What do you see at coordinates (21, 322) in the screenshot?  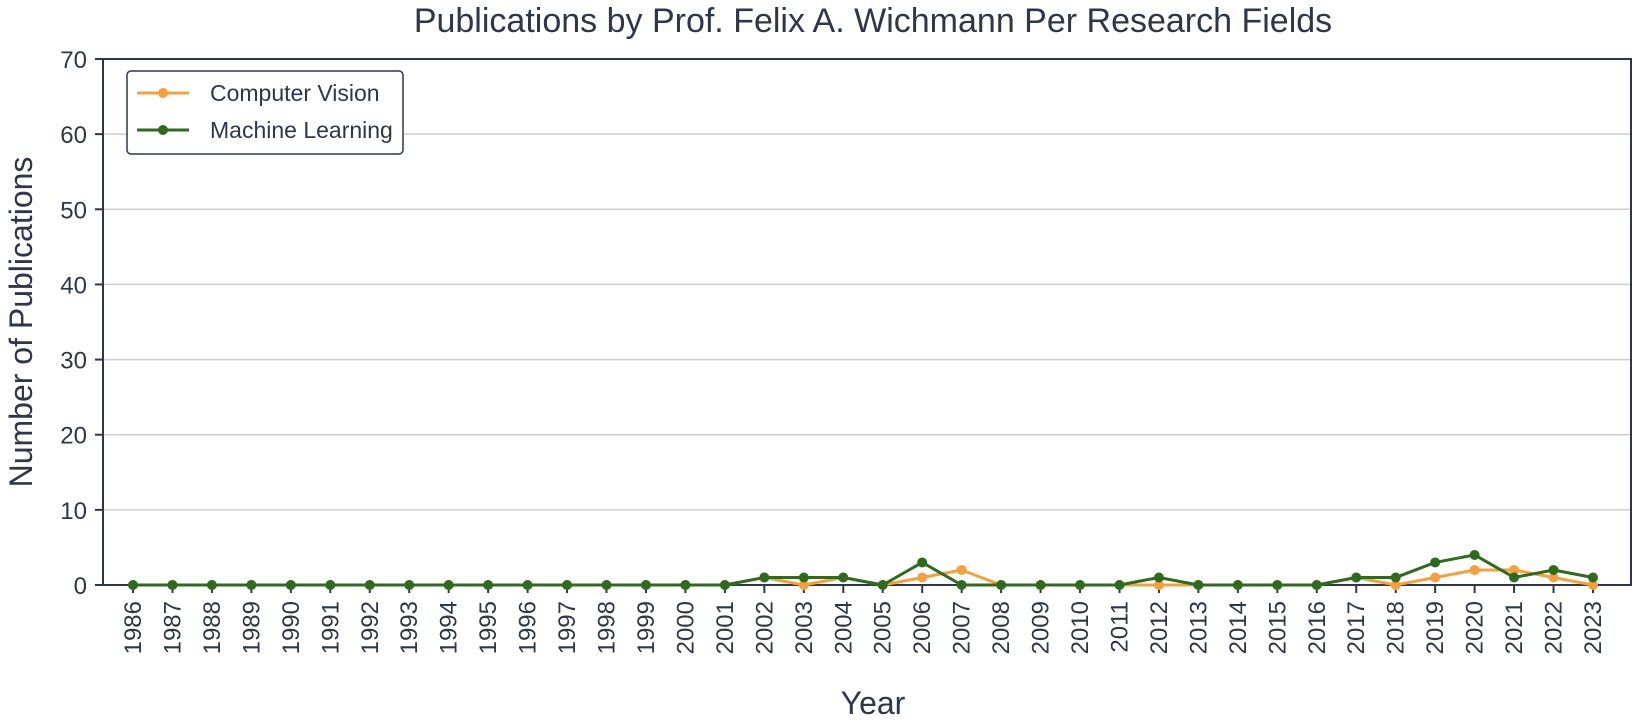 I see `y-axis-label: Number of Publications` at bounding box center [21, 322].